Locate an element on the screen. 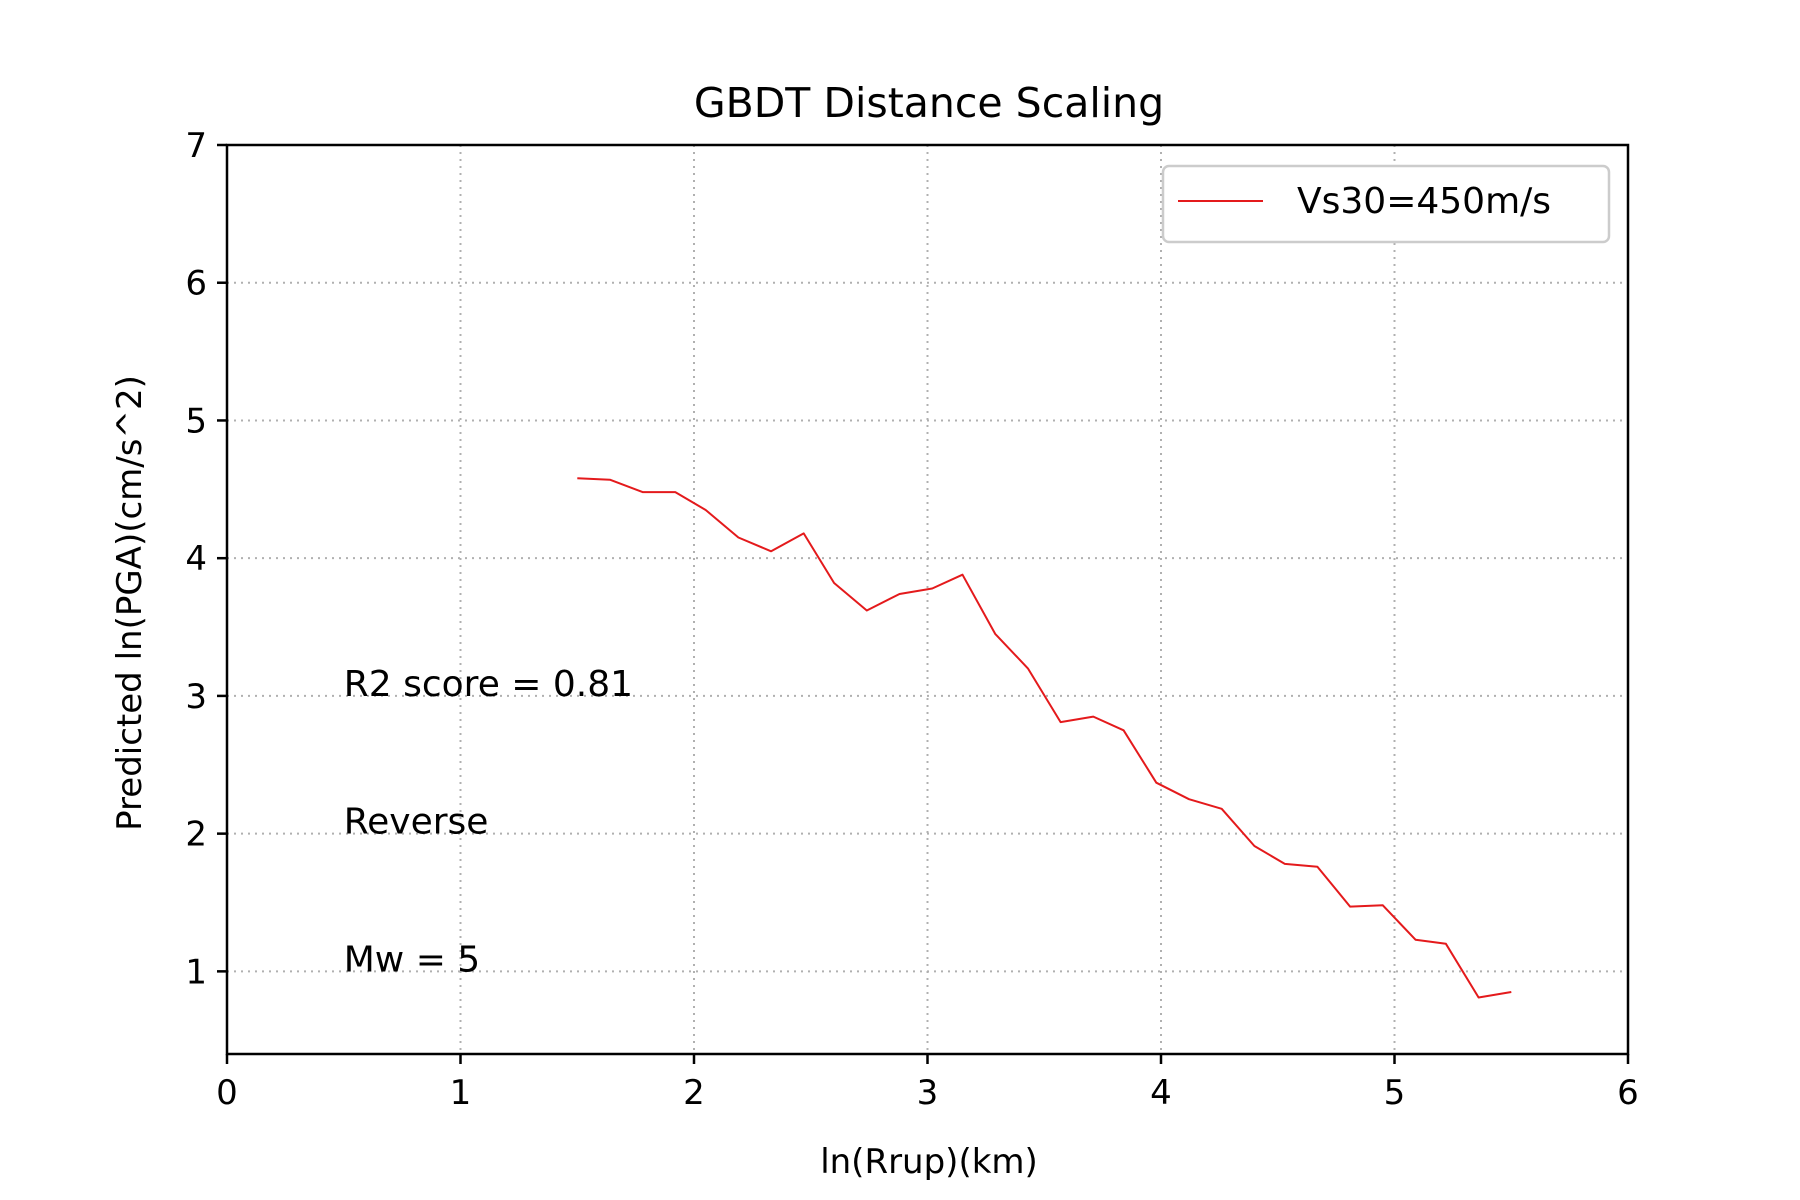 The height and width of the screenshot is (1200, 1800). y-tick-label: 3 is located at coordinates (196, 697).